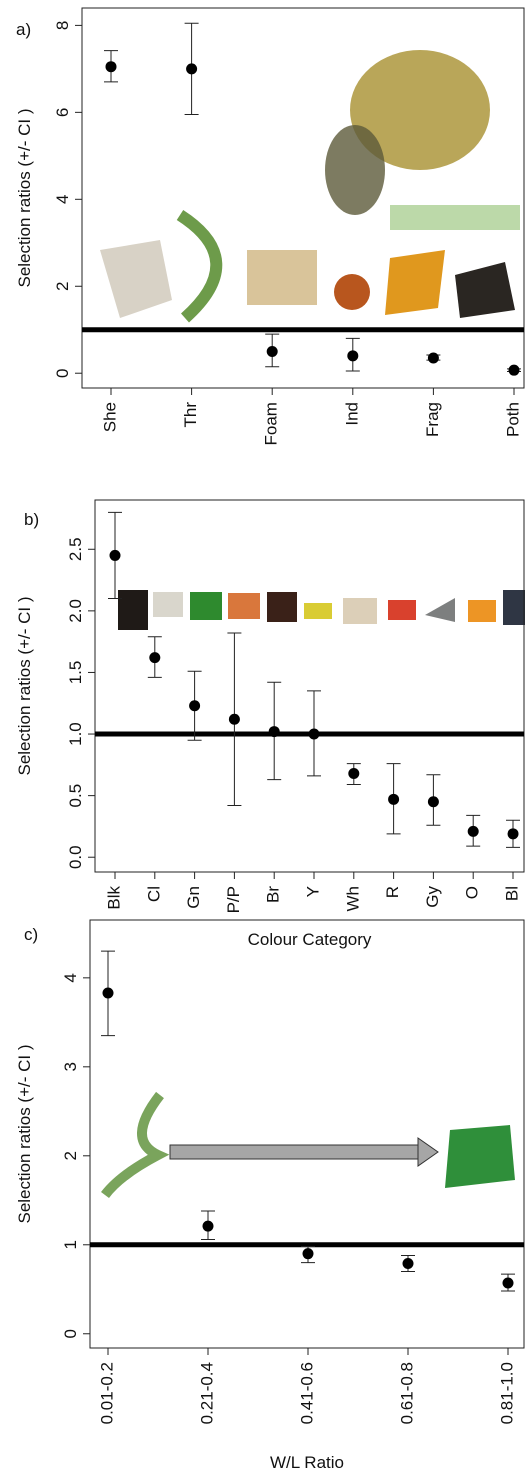 The width and height of the screenshot is (525, 1481). Describe the element at coordinates (271, 423) in the screenshot. I see `x-tick-label: Foam` at that location.